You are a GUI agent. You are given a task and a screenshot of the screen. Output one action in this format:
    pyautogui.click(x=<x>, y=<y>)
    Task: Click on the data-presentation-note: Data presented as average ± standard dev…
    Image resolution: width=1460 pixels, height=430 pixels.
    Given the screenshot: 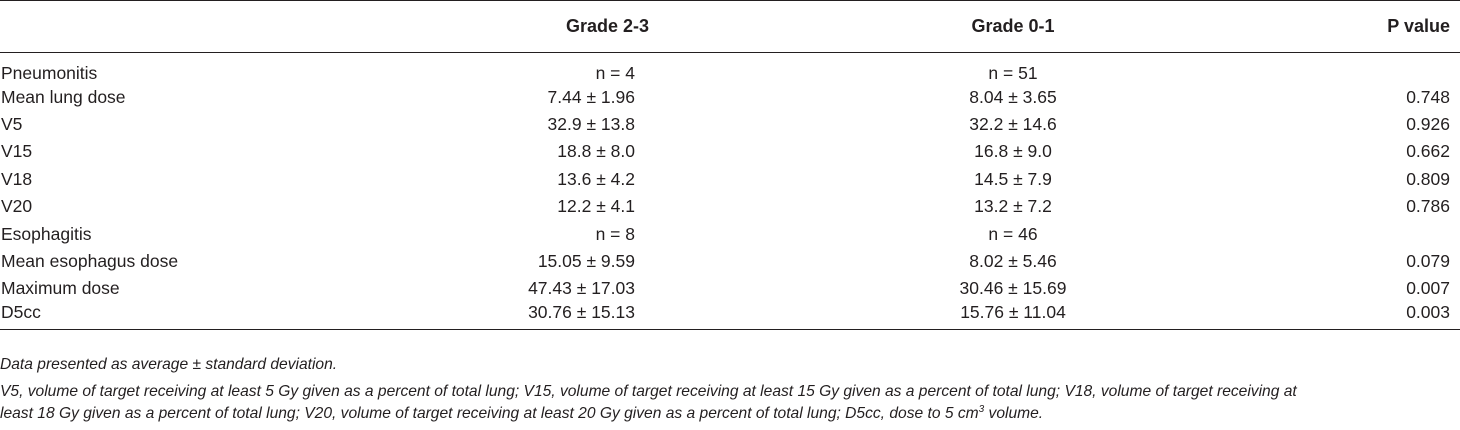 What is the action you would take?
    pyautogui.click(x=169, y=364)
    